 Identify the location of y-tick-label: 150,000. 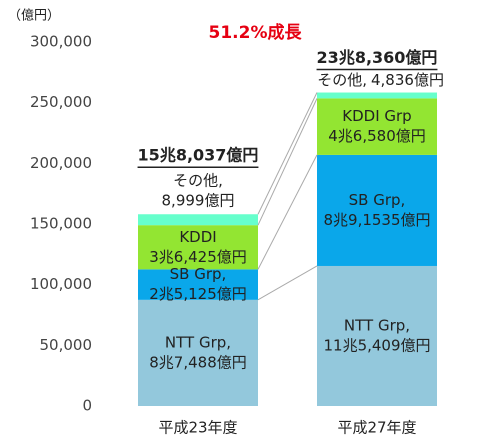
(61, 224).